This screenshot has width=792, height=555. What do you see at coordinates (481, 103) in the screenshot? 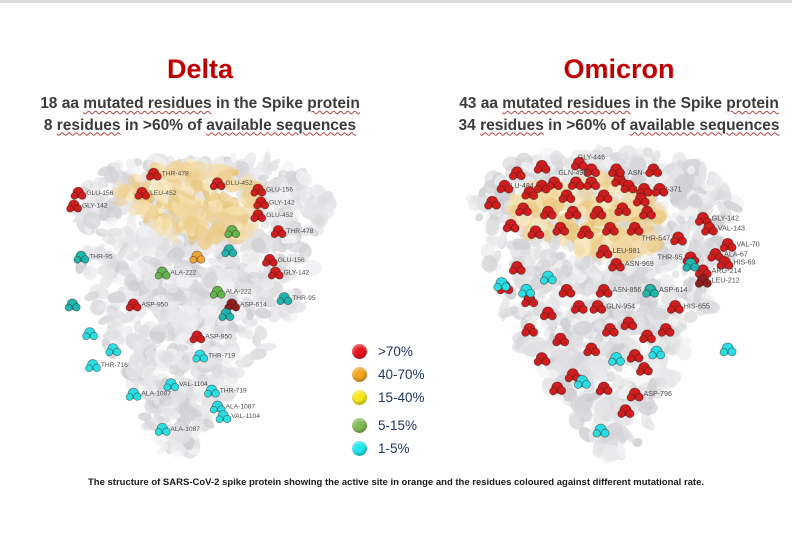
I see `stats-text: 43 aa` at bounding box center [481, 103].